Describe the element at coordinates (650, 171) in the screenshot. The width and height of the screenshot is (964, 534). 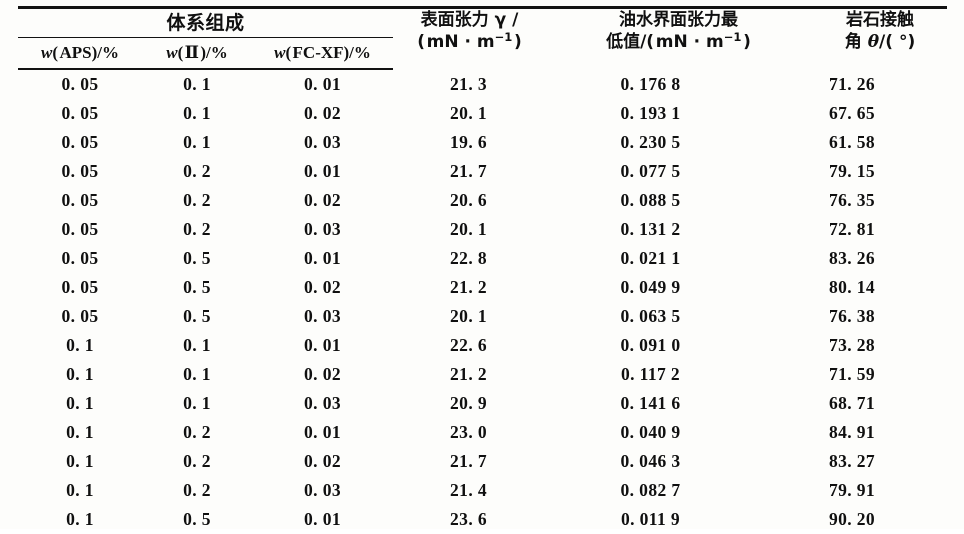
I see `cell-ift: 0. 077 5` at that location.